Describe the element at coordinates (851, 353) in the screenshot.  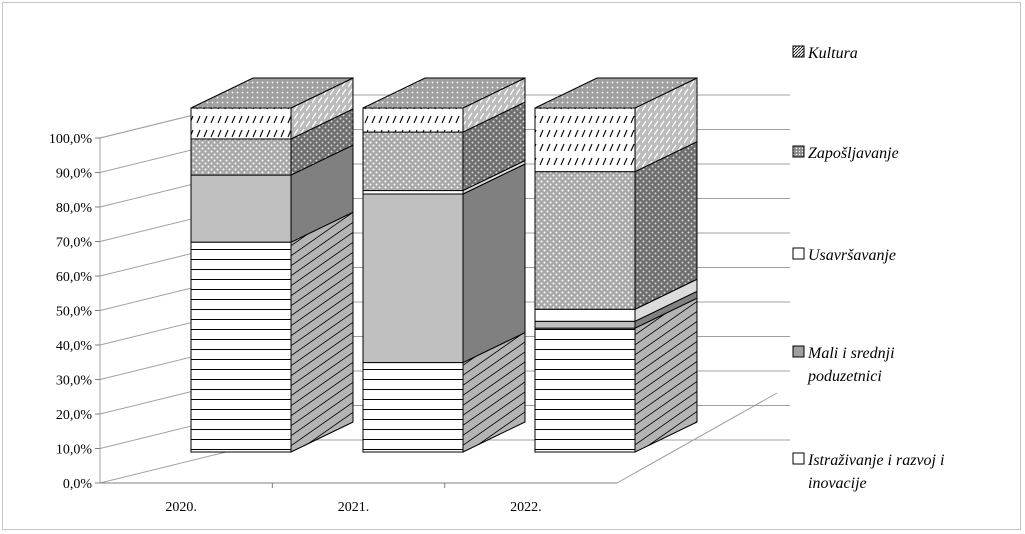
I see `legend-label: Mali i srednji` at that location.